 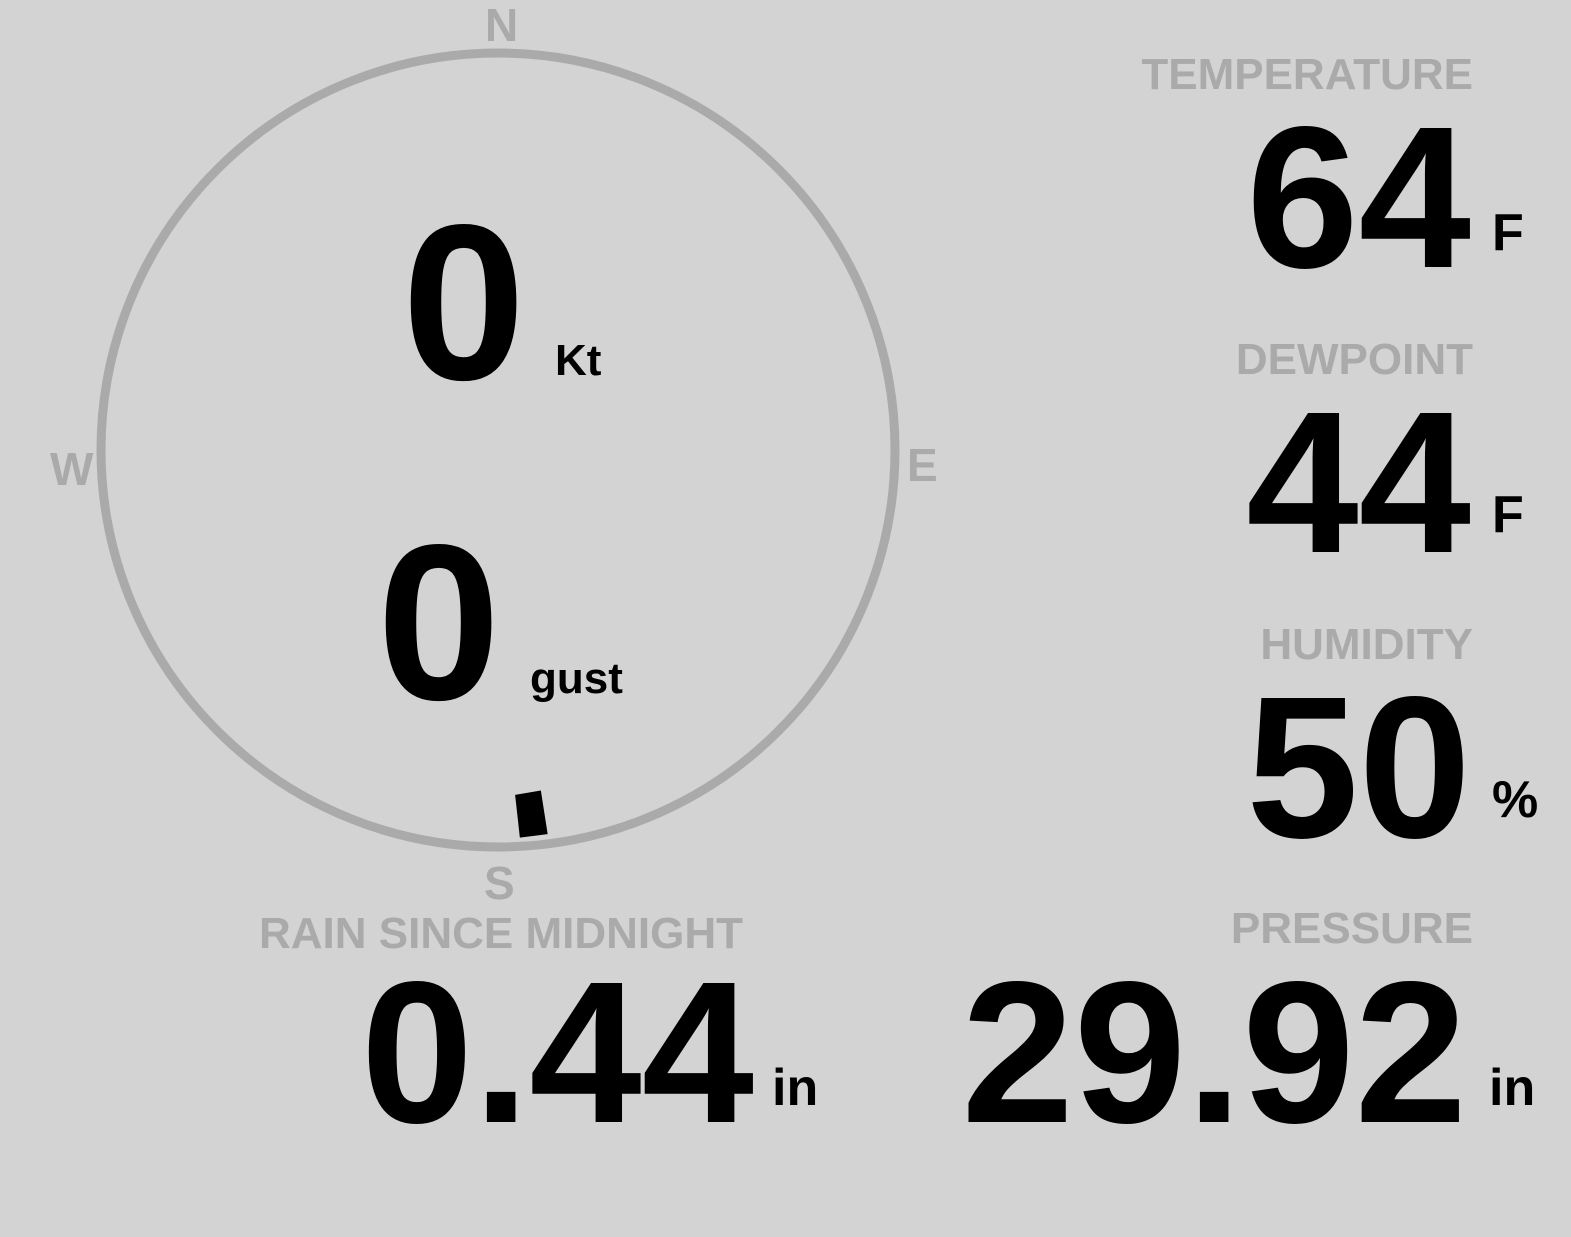 What do you see at coordinates (1512, 1088) in the screenshot?
I see `pressure-unit: in` at bounding box center [1512, 1088].